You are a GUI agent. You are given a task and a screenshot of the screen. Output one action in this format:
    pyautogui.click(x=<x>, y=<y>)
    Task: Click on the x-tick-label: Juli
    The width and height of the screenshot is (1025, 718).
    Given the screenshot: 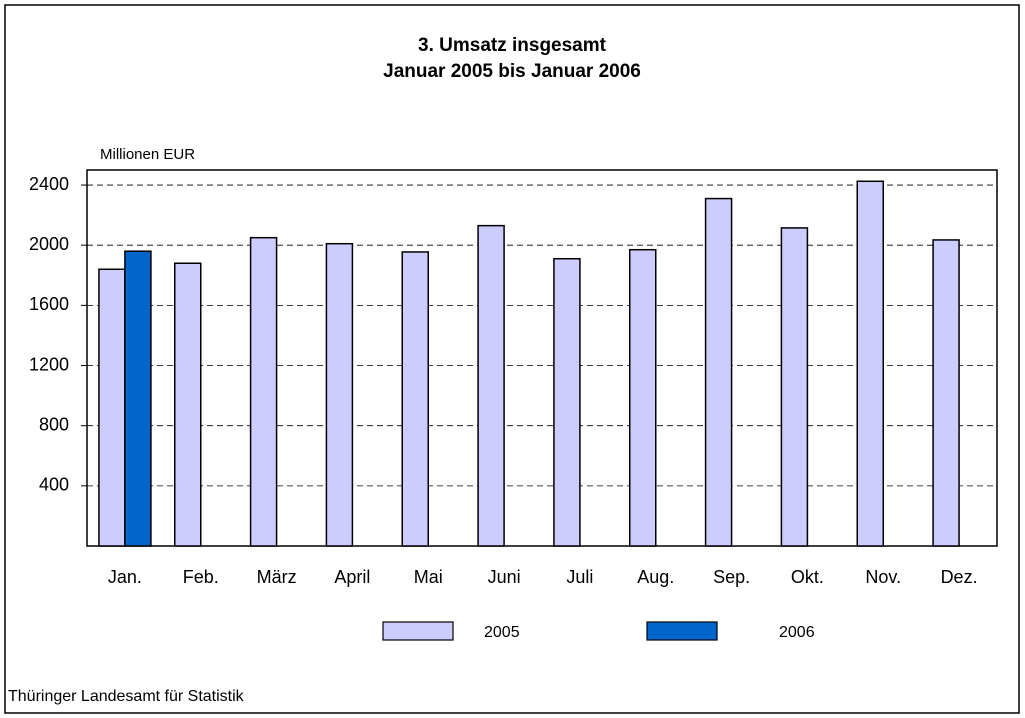 What is the action you would take?
    pyautogui.click(x=579, y=577)
    